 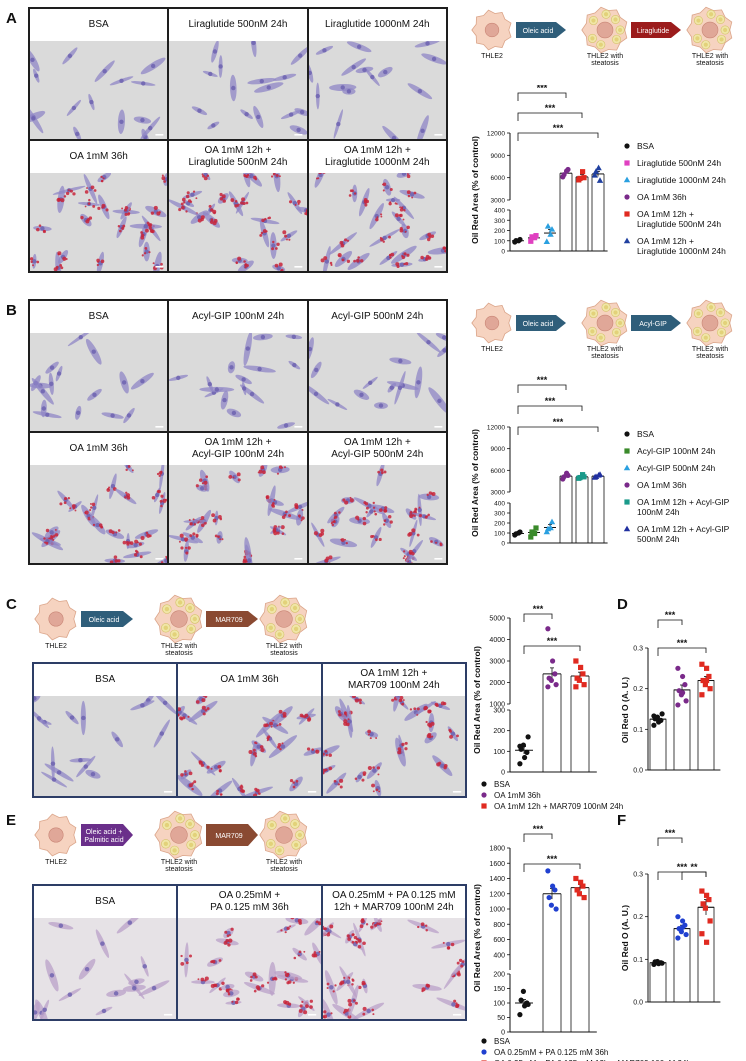 What do you see at coordinates (238, 74) in the screenshot?
I see `micrograph-cell: Liraglutide 500nM 24h` at bounding box center [238, 74].